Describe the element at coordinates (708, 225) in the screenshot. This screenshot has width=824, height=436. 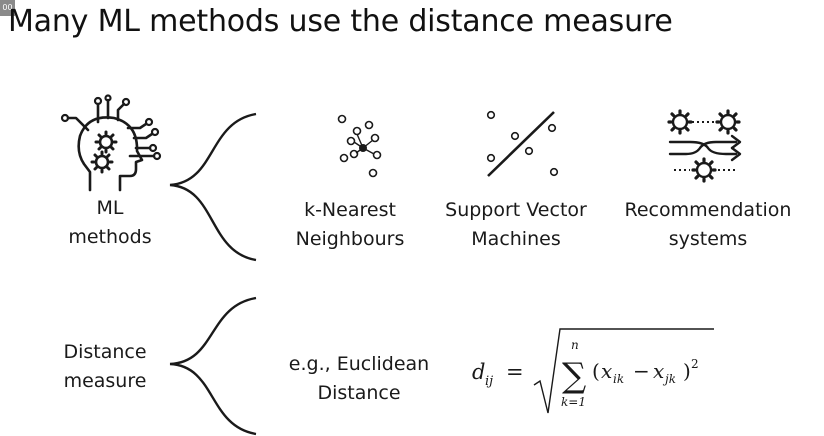
I see `recommendation-label: Recommendation systems` at that location.